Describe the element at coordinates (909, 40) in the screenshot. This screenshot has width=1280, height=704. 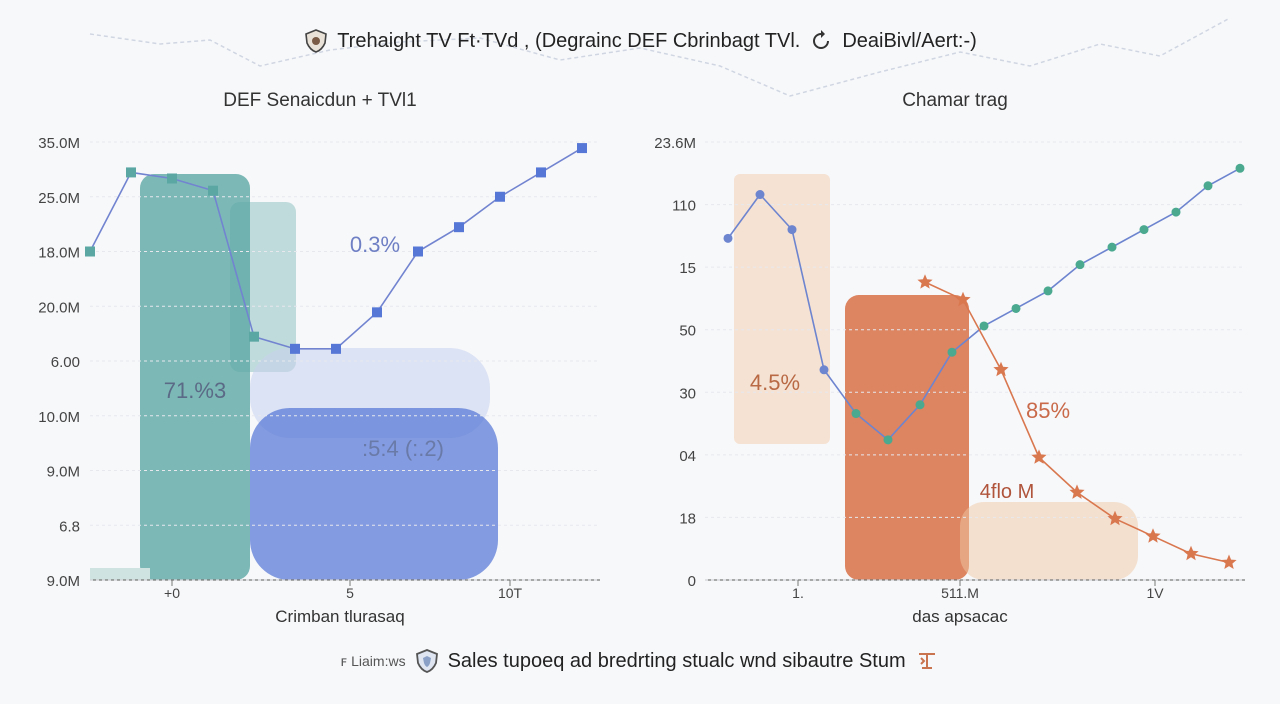
I see `header-title-right: DeaiBivl/Aert:-)` at that location.